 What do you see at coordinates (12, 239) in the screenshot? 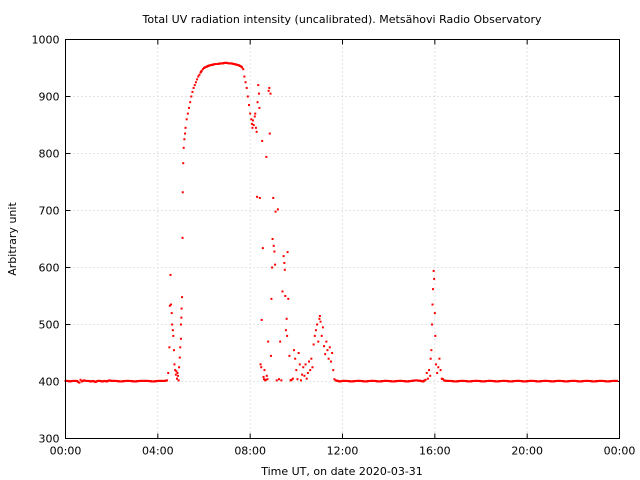
I see `y-axis-label: Arbitrary unit` at bounding box center [12, 239].